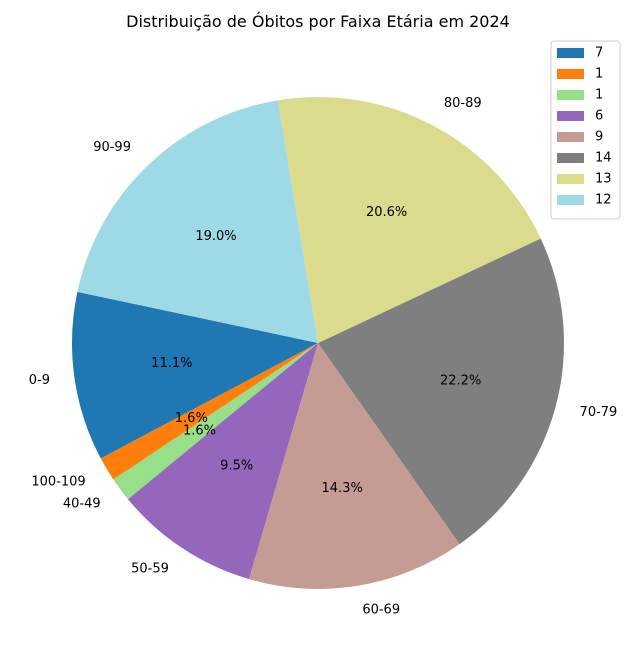  What do you see at coordinates (381, 609) in the screenshot?
I see `slice-label-60-69: 60-69` at bounding box center [381, 609].